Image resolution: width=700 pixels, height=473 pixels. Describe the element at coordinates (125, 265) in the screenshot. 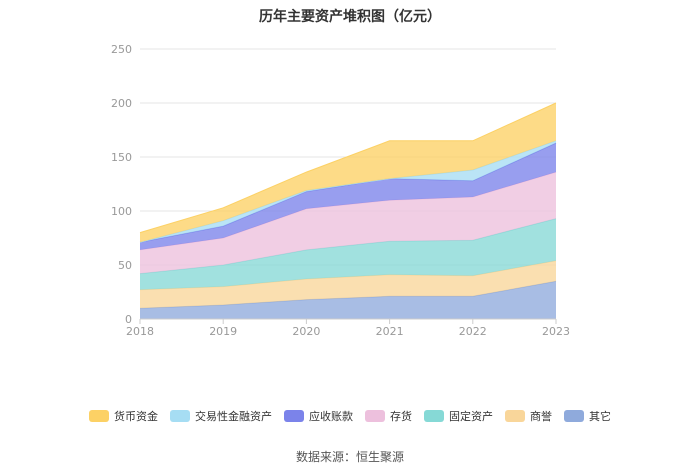

I see `y-tick-label: 50` at that location.